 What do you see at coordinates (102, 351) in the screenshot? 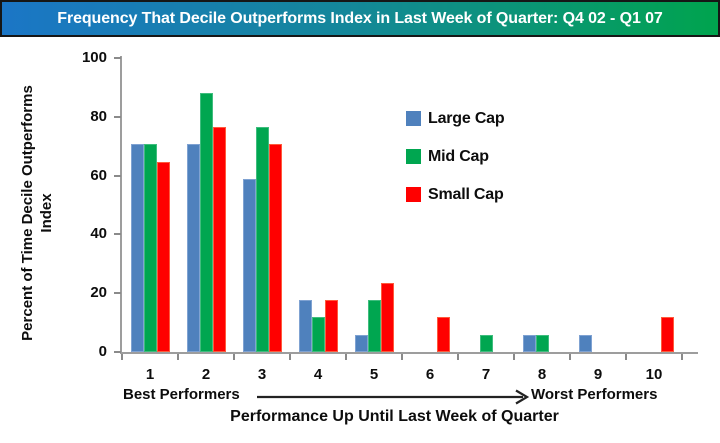
I see `y-axis-tick-label: 0` at bounding box center [102, 351].